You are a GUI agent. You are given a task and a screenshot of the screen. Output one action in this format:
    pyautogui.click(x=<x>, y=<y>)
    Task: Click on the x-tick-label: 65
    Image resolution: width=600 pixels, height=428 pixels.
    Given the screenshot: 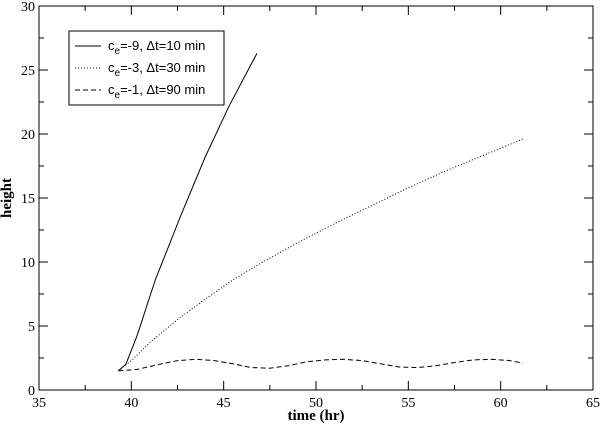 What is the action you would take?
    pyautogui.click(x=593, y=403)
    